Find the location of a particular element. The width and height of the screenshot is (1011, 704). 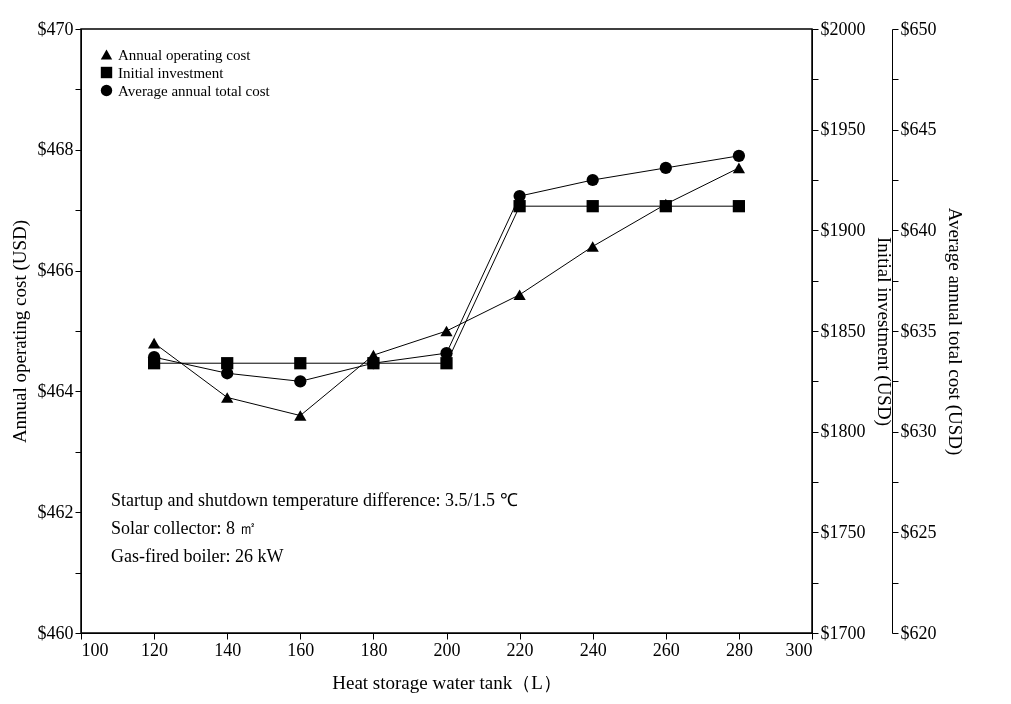

y-axis-title: Annual operating cost (USD) is located at coordinates (19, 331).